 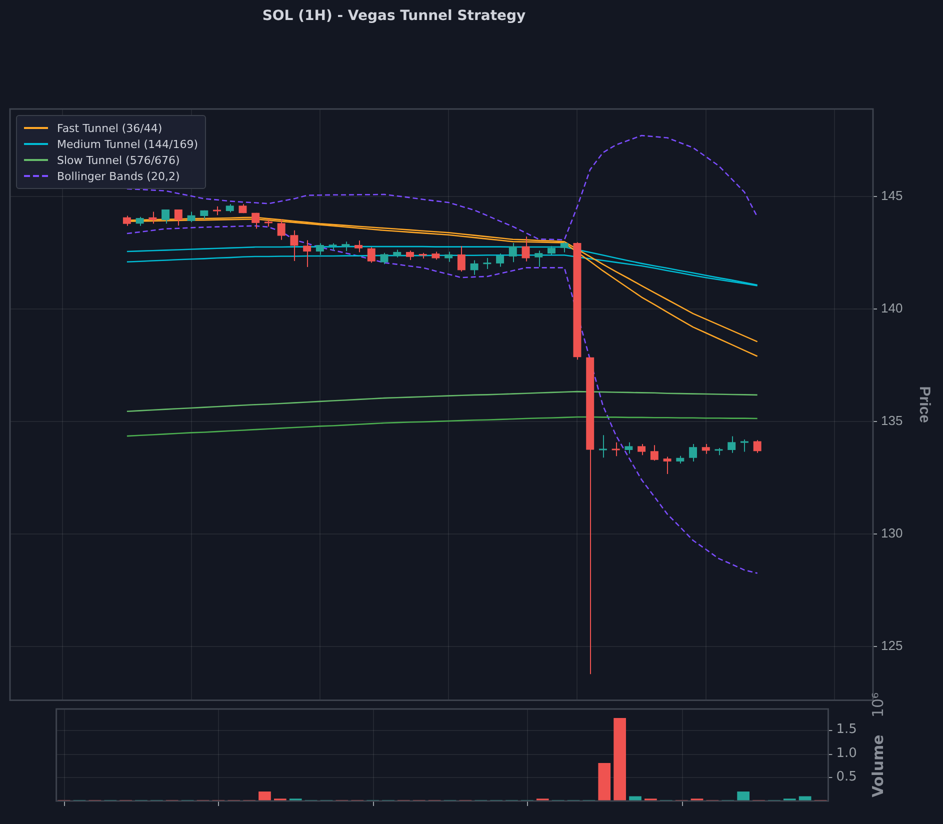 I want to click on legend-label: Slow Tunnel (576/676), so click(x=118, y=160).